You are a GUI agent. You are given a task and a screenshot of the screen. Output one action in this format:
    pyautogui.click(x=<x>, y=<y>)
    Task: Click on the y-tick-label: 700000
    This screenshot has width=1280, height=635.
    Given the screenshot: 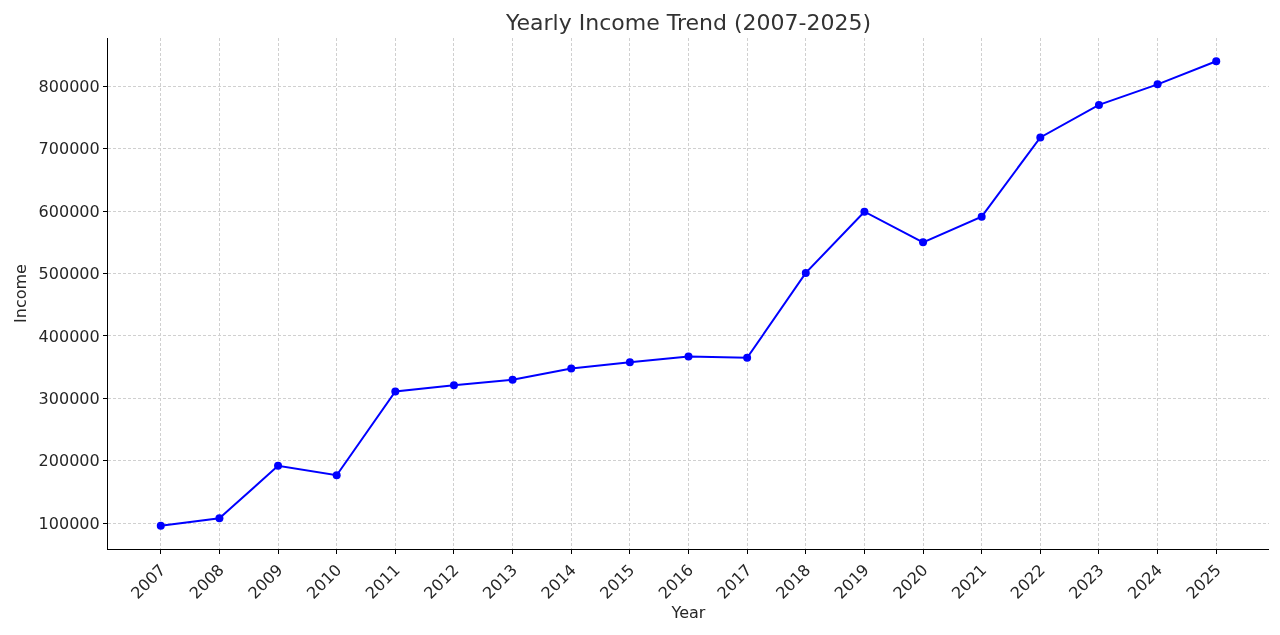 What is the action you would take?
    pyautogui.click(x=69, y=149)
    